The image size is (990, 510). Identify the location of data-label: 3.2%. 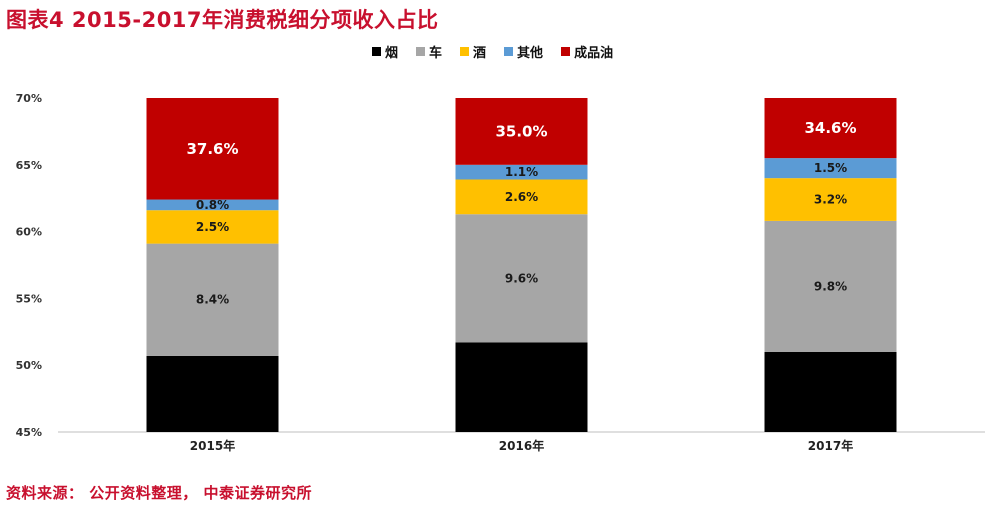
(830, 200).